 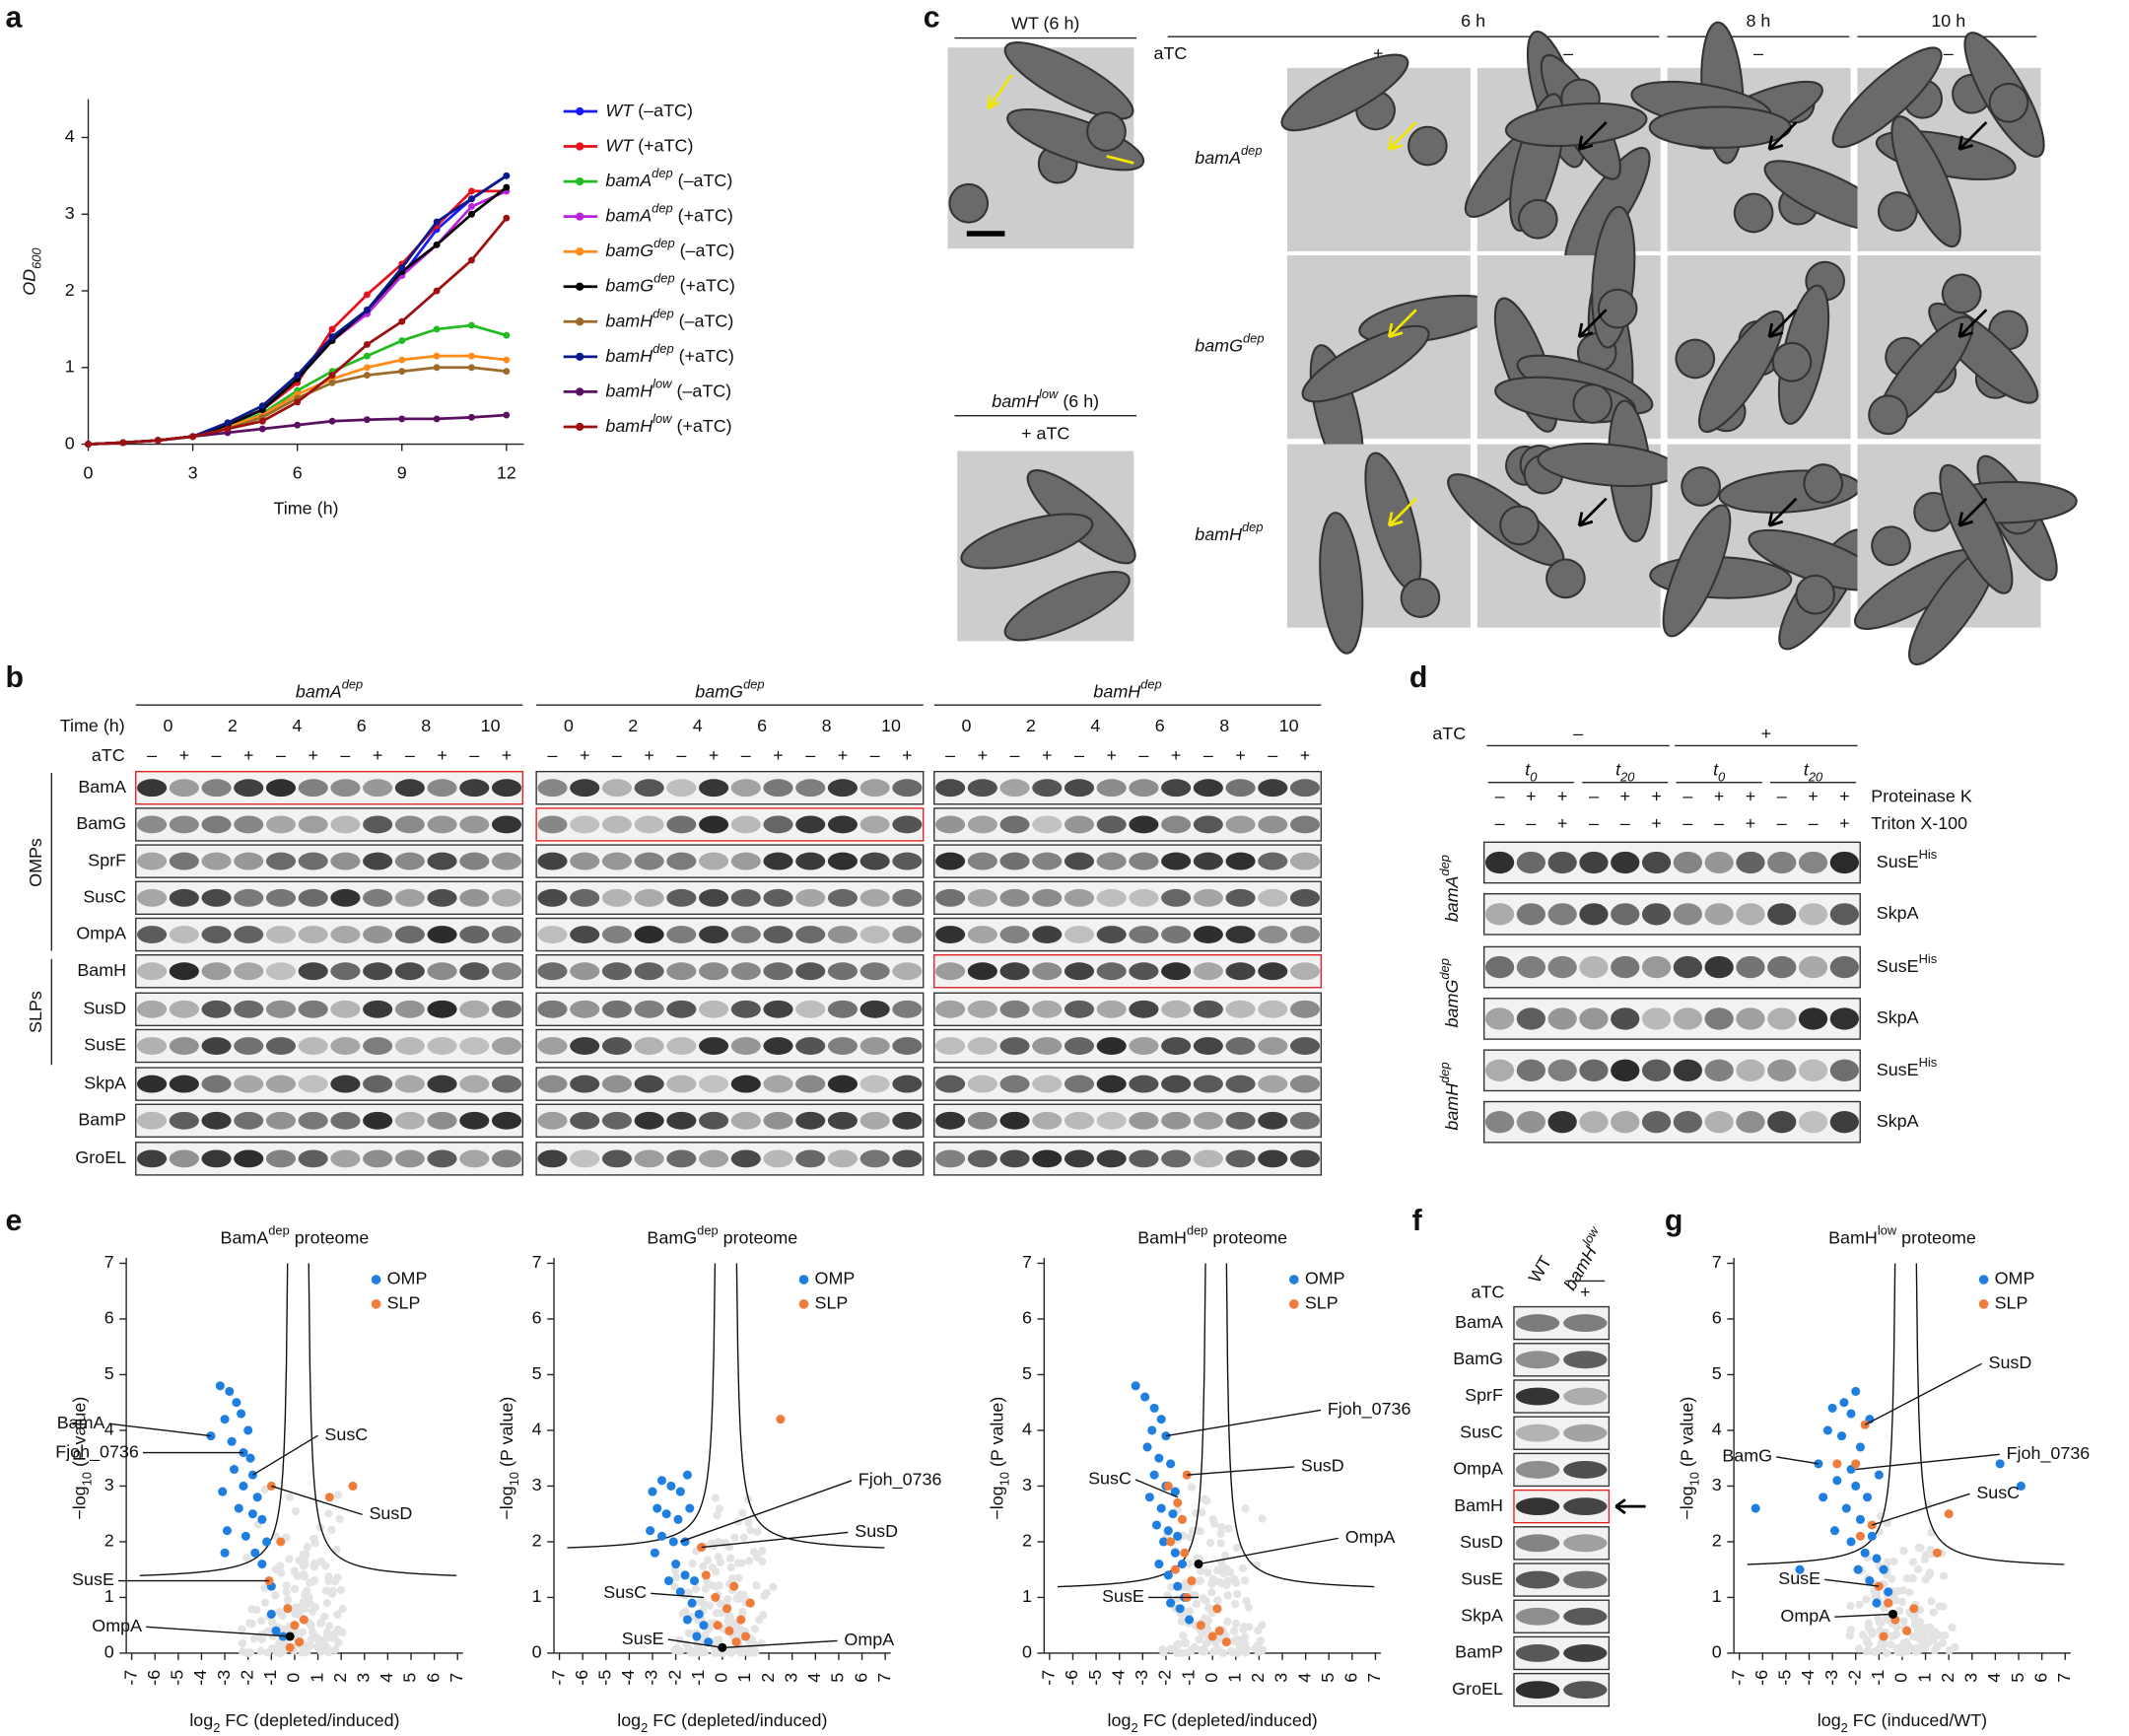 What do you see at coordinates (1594, 823) in the screenshot?
I see `tx-sign: –` at bounding box center [1594, 823].